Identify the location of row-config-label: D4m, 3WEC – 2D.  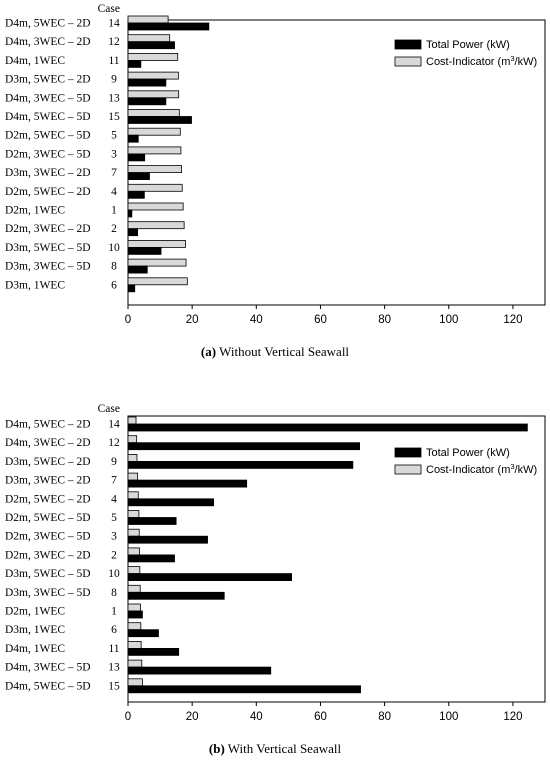
(48, 443).